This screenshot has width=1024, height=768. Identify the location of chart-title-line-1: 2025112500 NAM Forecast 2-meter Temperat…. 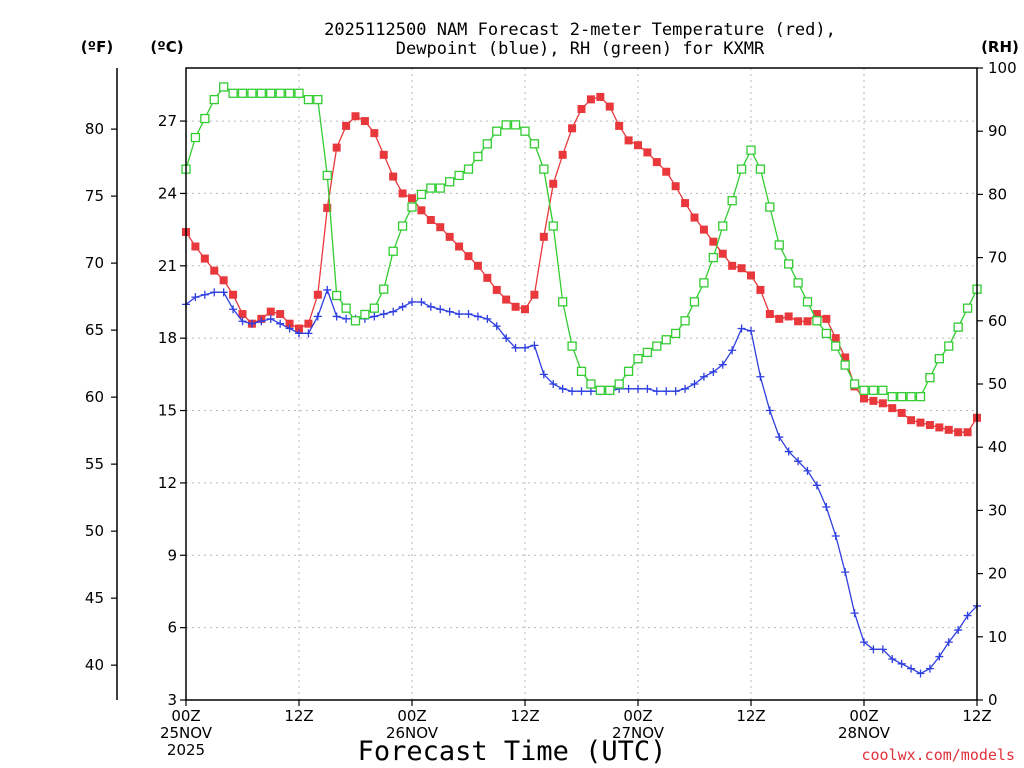
(580, 30).